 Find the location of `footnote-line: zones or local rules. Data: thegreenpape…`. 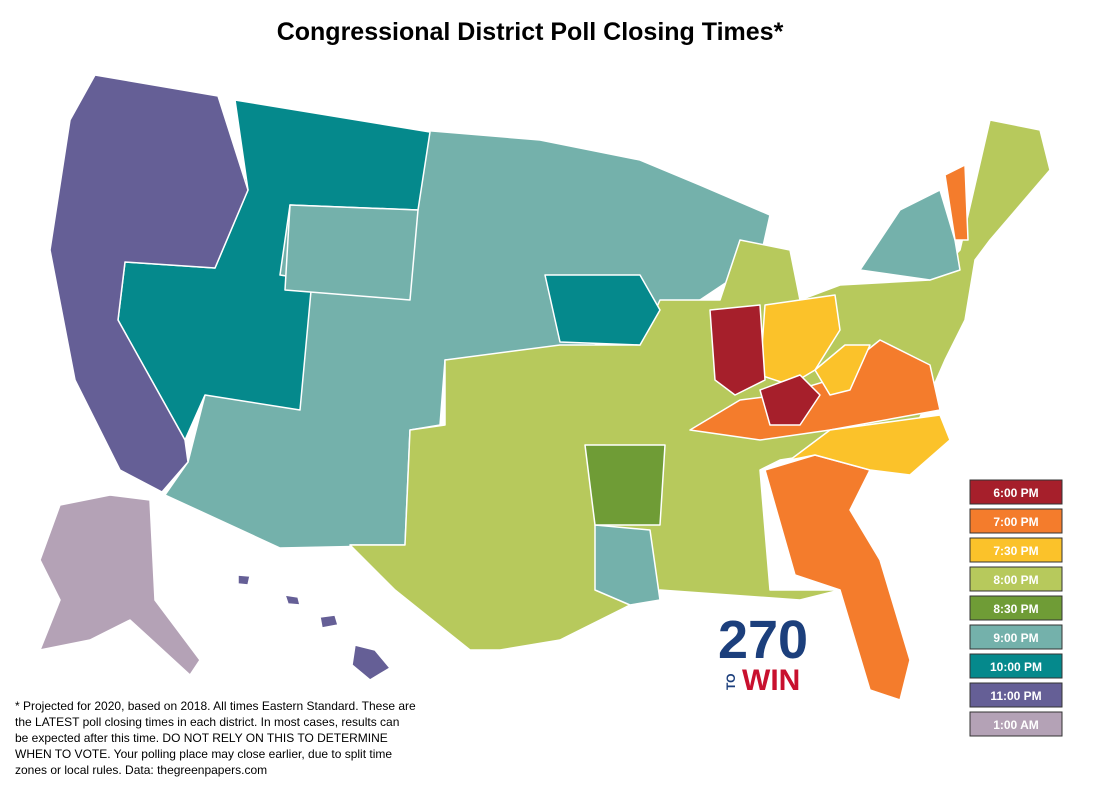

footnote-line: zones or local rules. Data: thegreenpape… is located at coordinates (141, 770).